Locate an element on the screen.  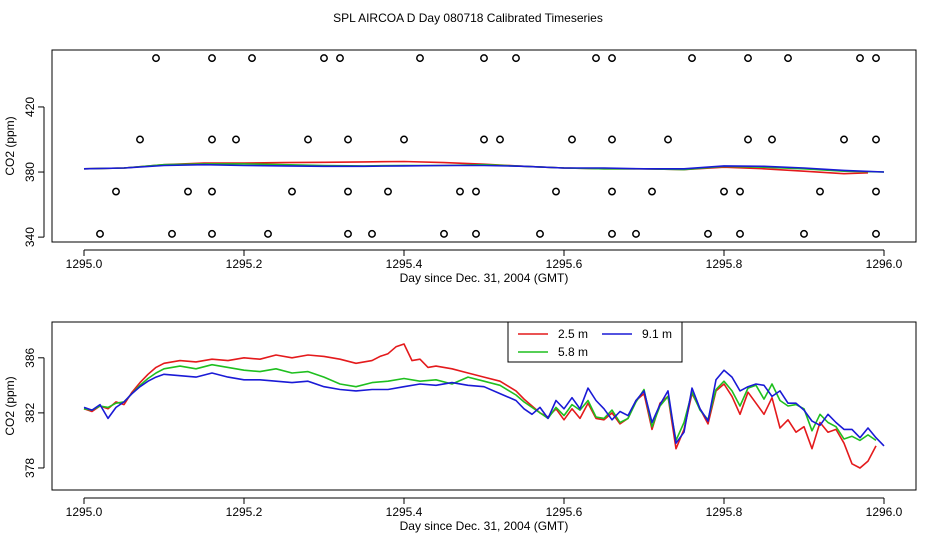
top-y-axis: 340 380 420 CO2 (ppm) is located at coordinates (24, 172).